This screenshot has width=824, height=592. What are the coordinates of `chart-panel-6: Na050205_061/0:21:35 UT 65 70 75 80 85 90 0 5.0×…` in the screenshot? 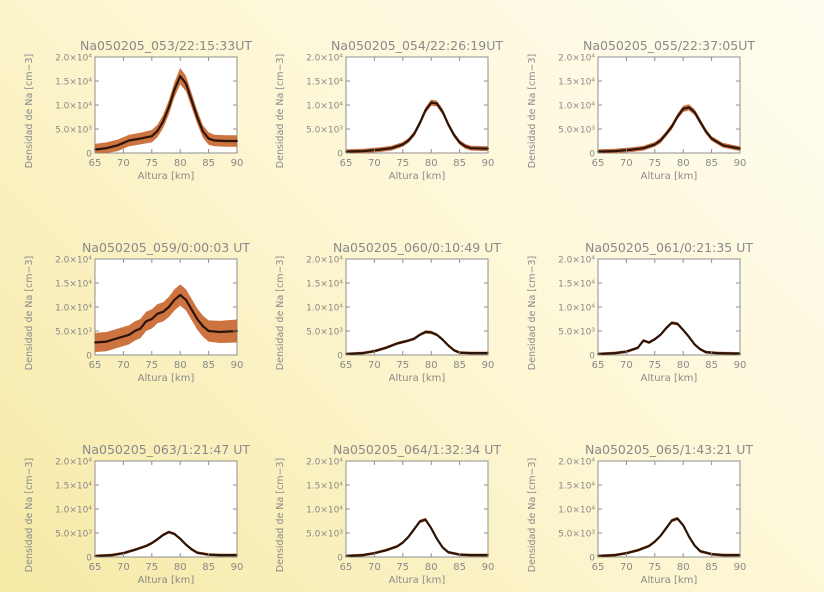 It's located at (640, 312).